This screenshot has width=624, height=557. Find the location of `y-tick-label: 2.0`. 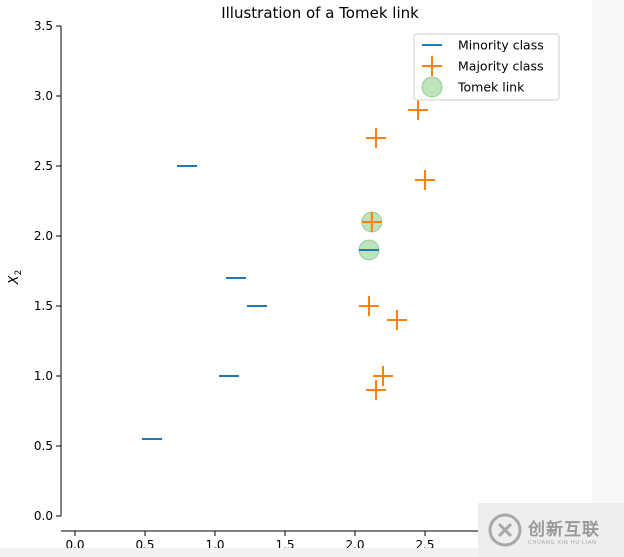

y-tick-label: 2.0 is located at coordinates (43, 236).